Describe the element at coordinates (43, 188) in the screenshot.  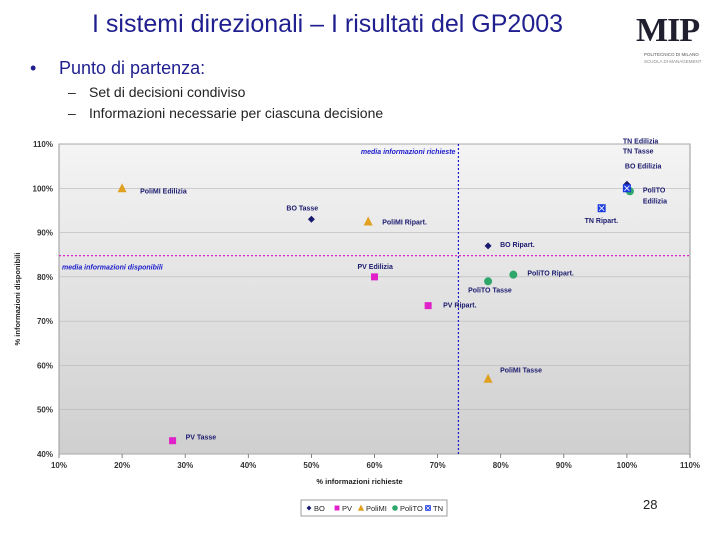
I see `y-tick-label: 100%` at that location.